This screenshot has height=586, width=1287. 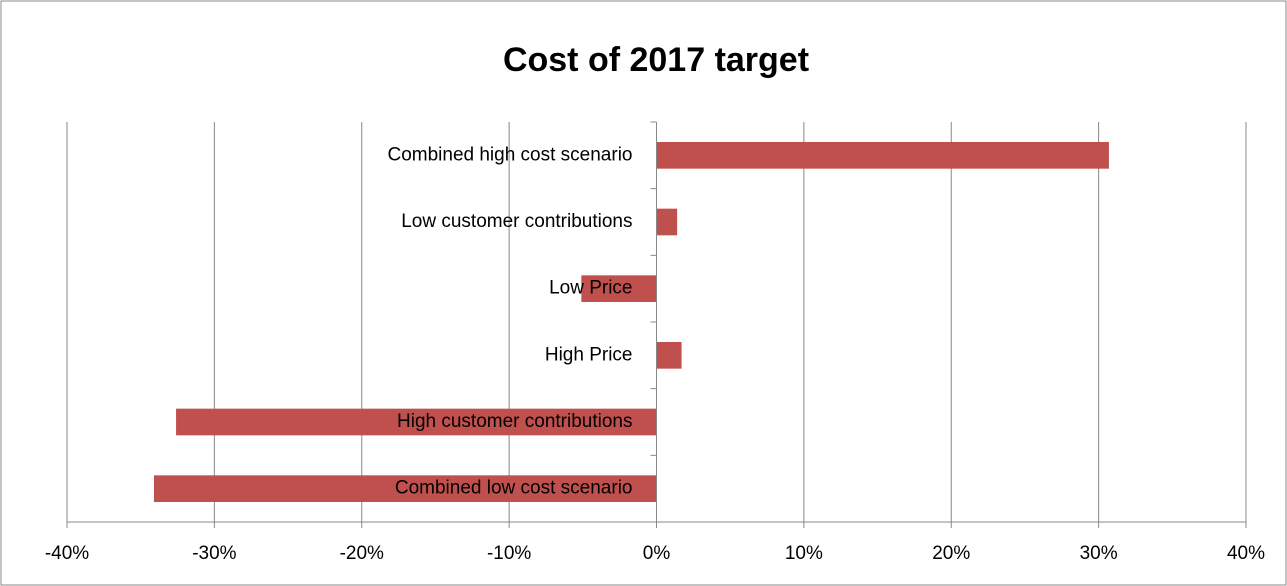 What do you see at coordinates (67, 553) in the screenshot?
I see `x-tick-label: -40%` at bounding box center [67, 553].